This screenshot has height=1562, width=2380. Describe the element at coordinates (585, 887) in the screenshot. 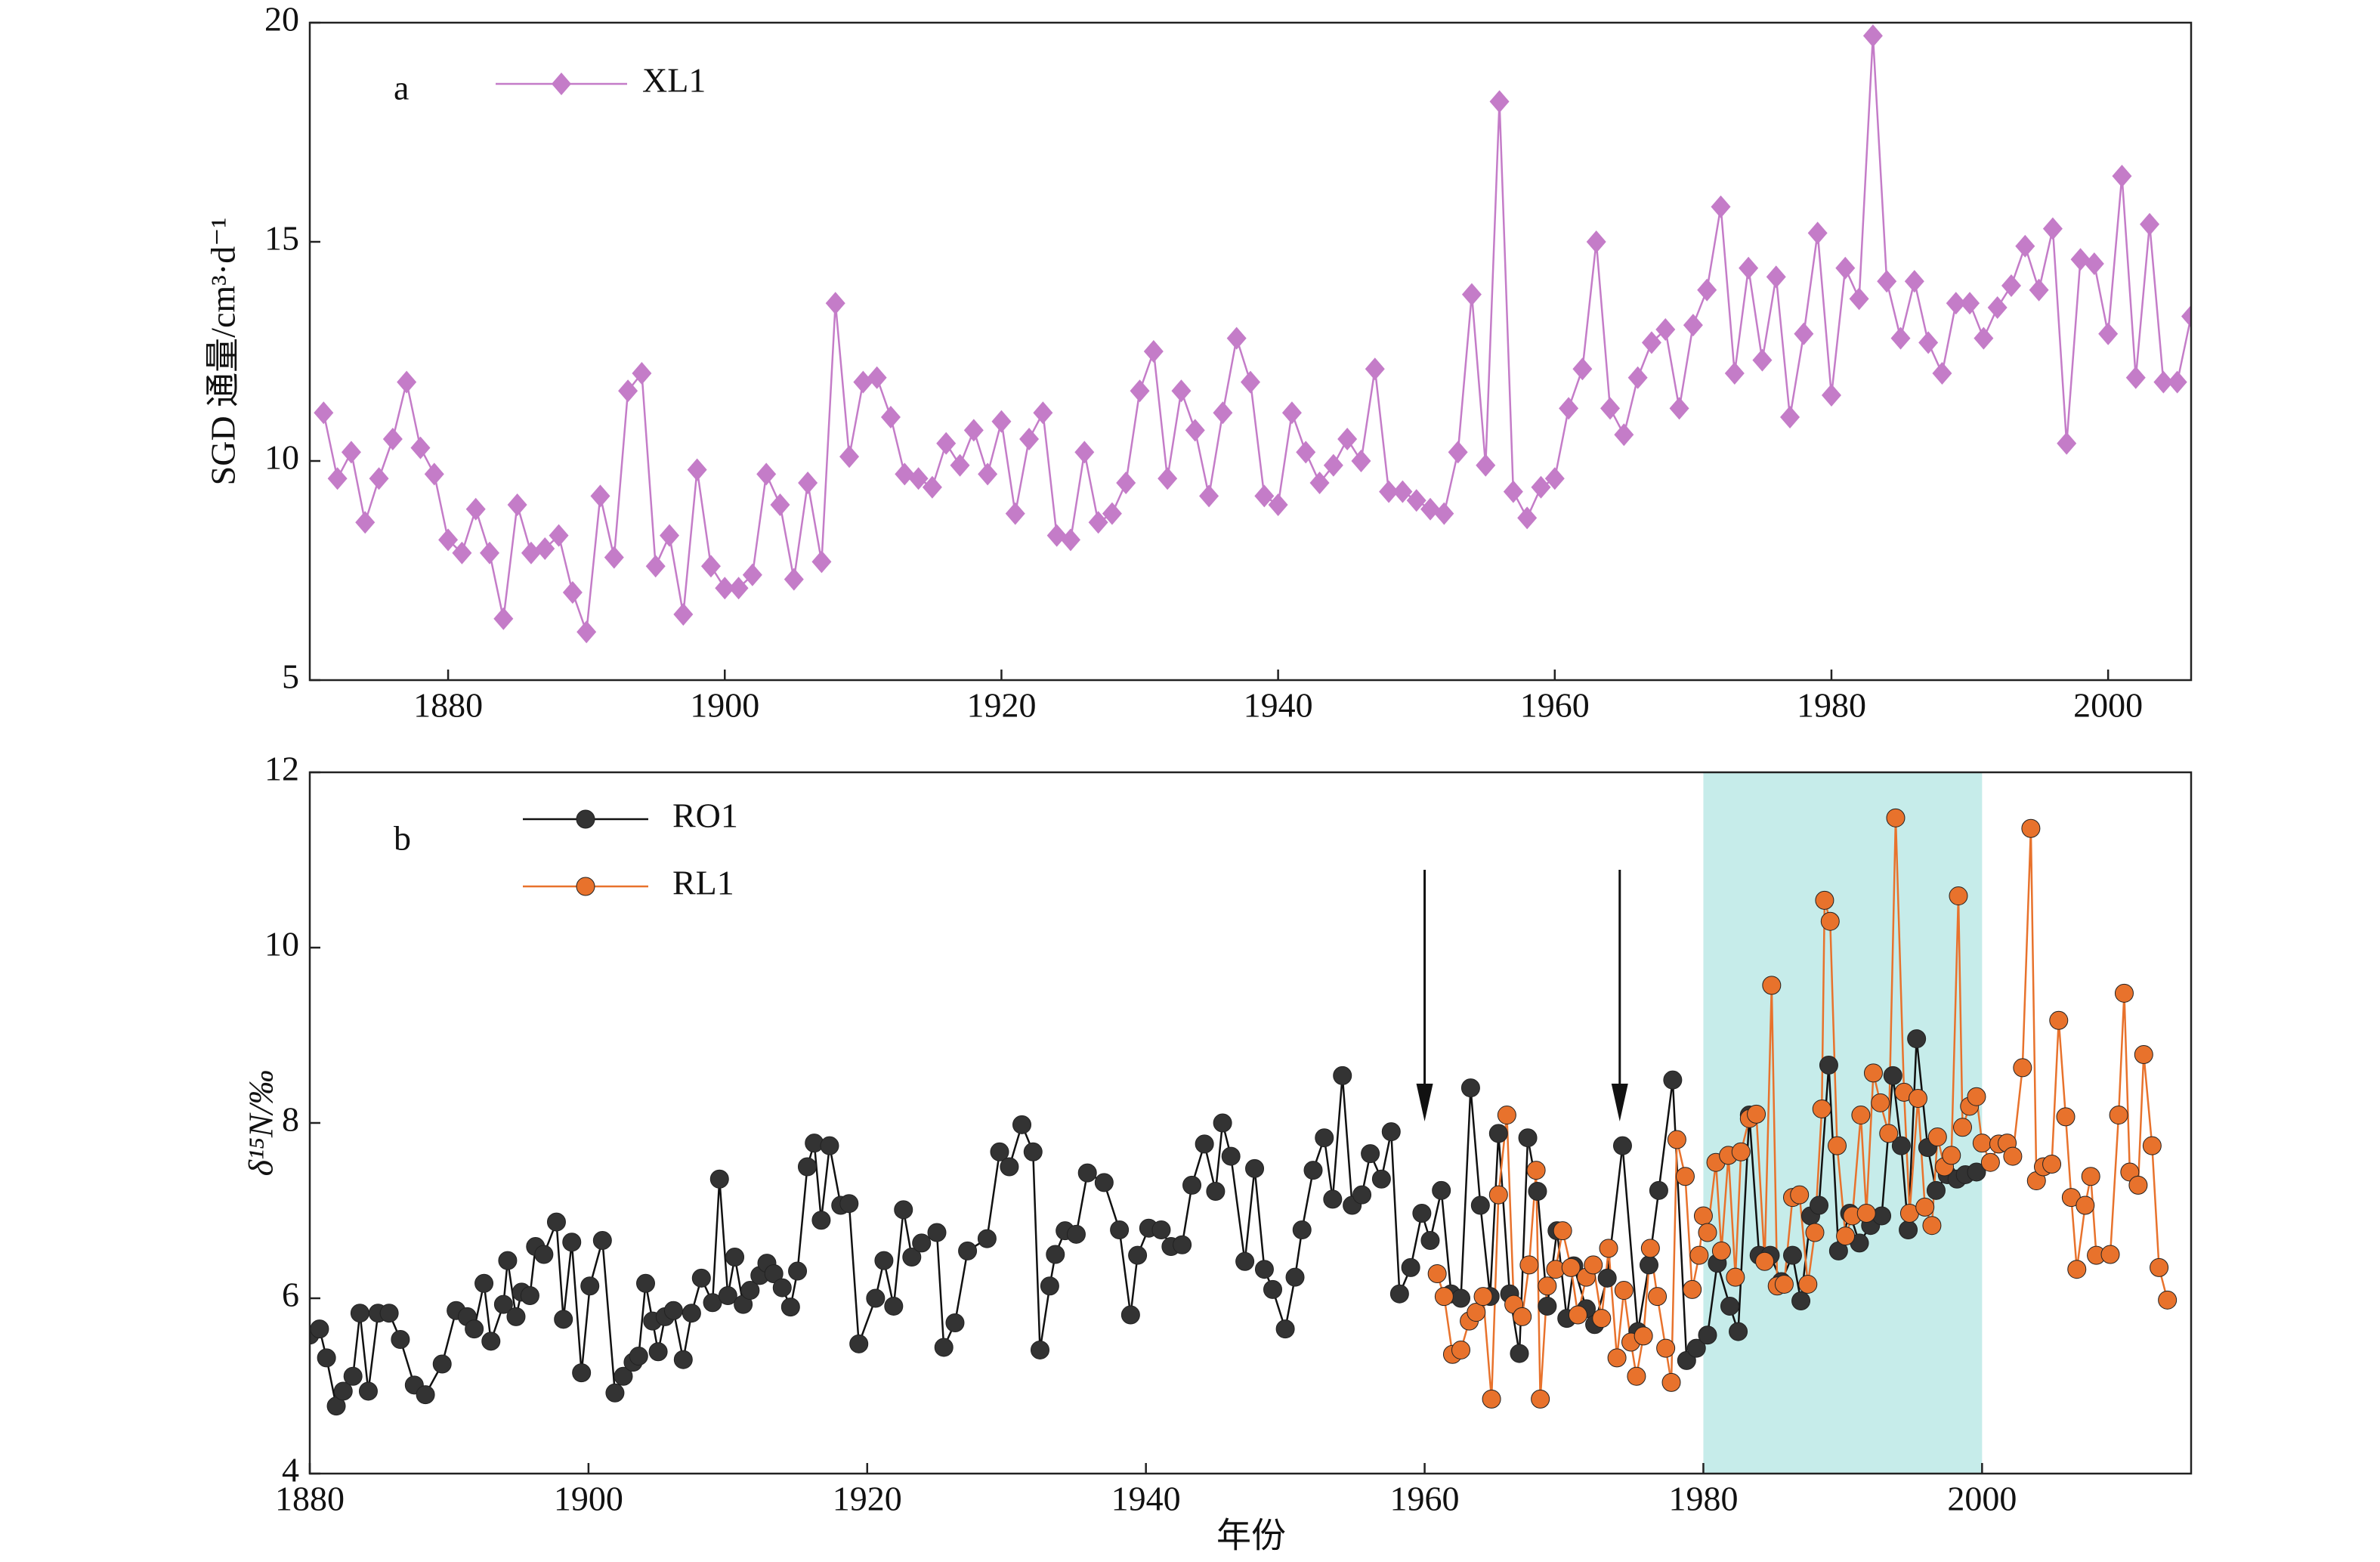

I see `legend-marker` at that location.